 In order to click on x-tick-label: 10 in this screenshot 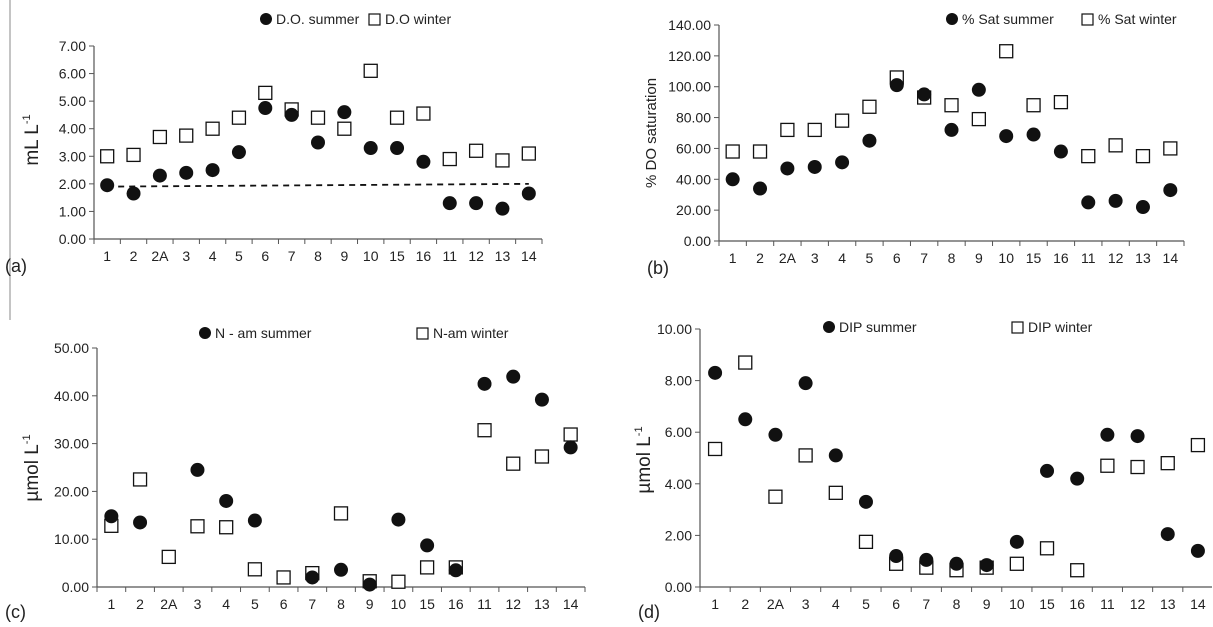, I will do `click(1017, 604)`.